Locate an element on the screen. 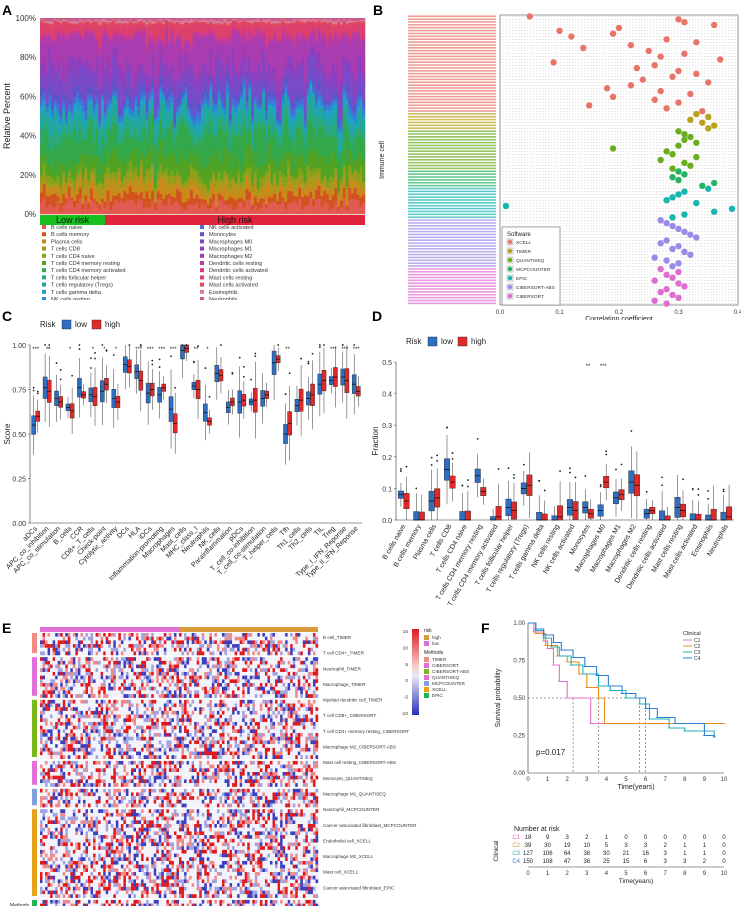 Image resolution: width=741 pixels, height=906 pixels. legend-label: EPIC is located at coordinates (522, 279).